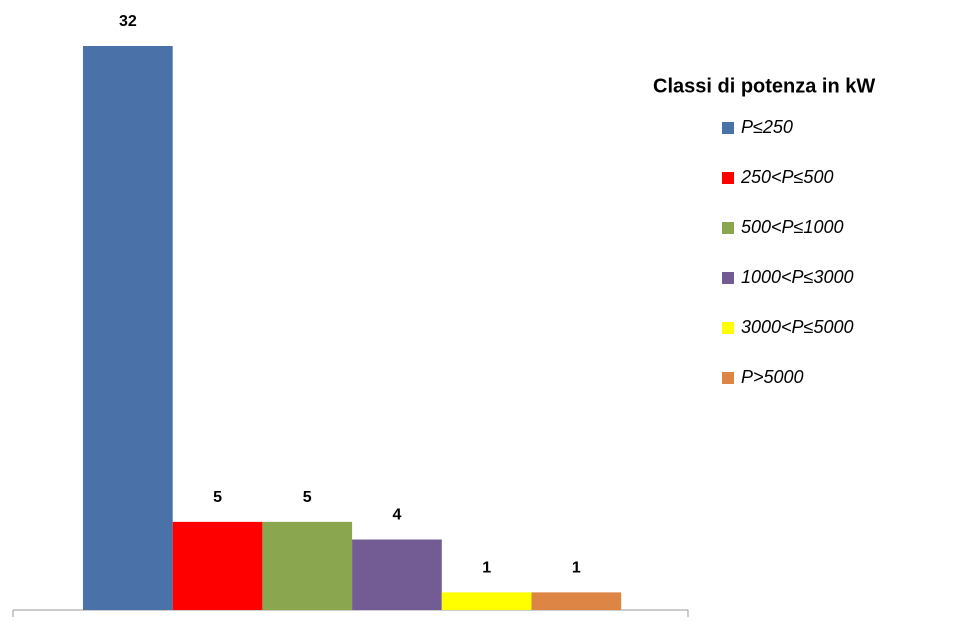  Describe the element at coordinates (764, 86) in the screenshot. I see `legend-title: Classi di potenza in kW` at that location.